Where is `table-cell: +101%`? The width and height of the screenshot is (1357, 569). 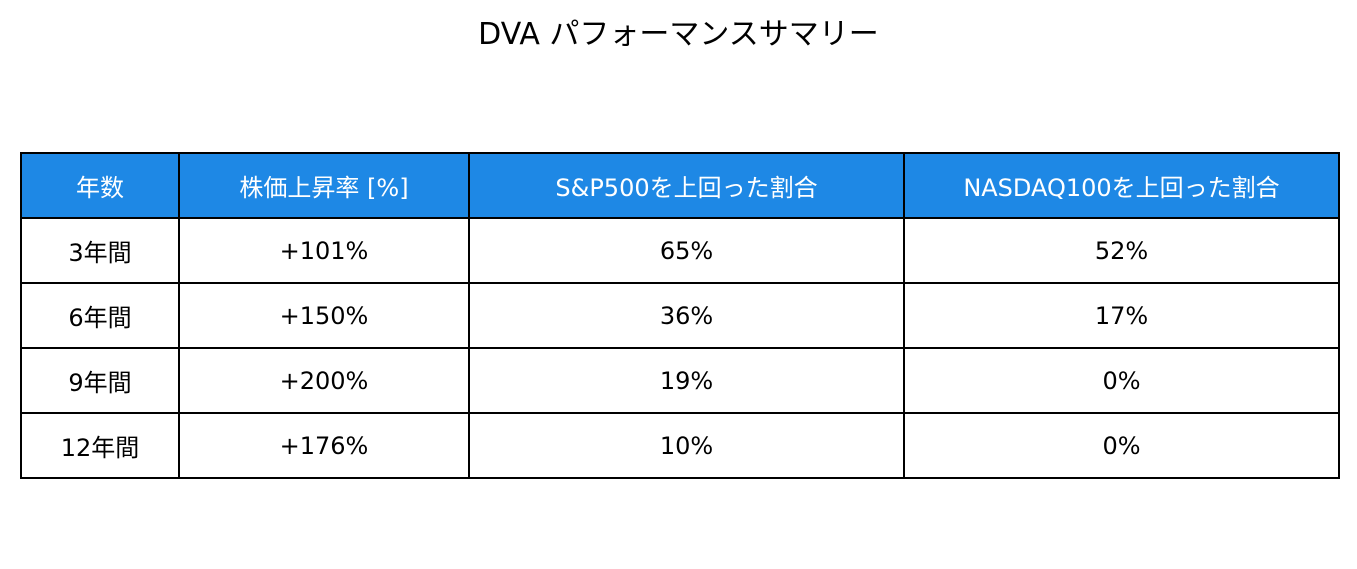 table-cell: +101% is located at coordinates (324, 250).